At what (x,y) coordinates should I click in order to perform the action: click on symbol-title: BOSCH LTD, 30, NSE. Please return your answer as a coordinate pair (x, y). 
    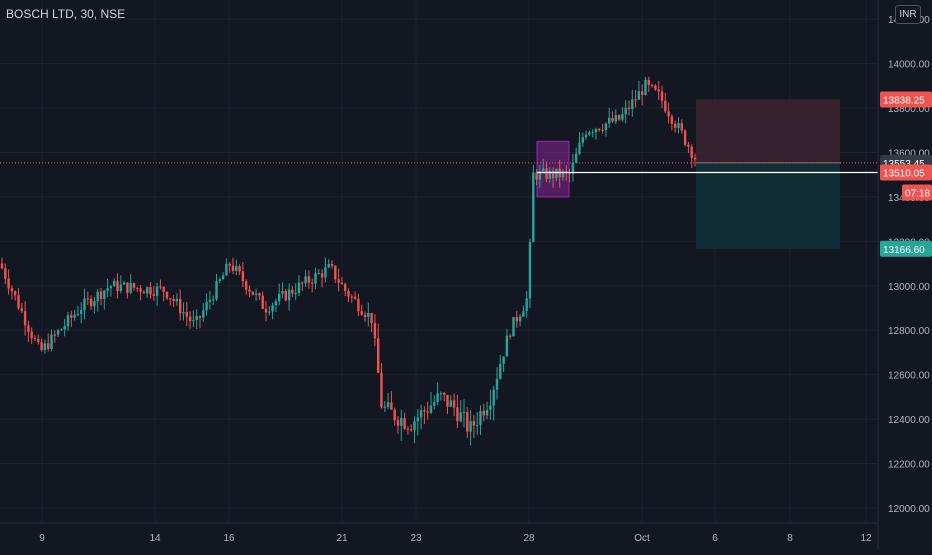
    Looking at the image, I should click on (66, 14).